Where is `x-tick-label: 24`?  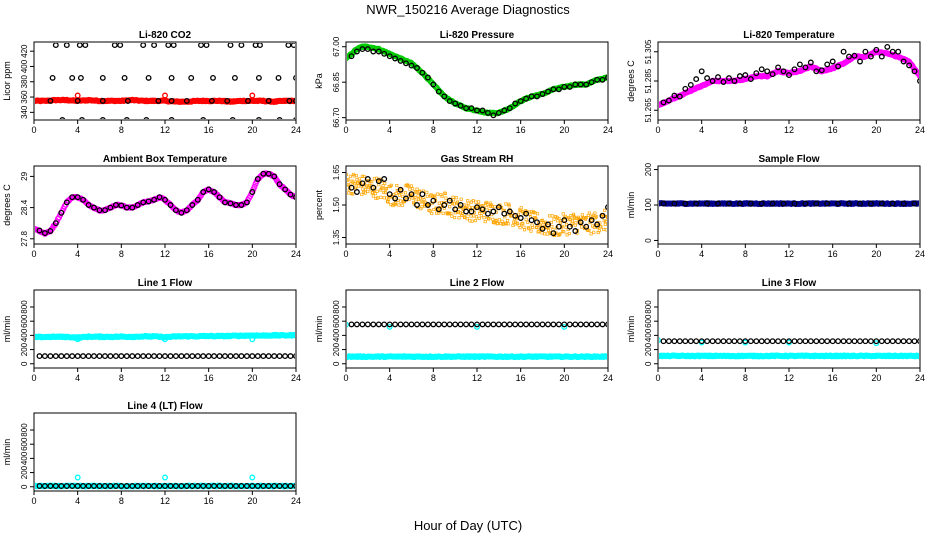
x-tick-label: 24 is located at coordinates (920, 254).